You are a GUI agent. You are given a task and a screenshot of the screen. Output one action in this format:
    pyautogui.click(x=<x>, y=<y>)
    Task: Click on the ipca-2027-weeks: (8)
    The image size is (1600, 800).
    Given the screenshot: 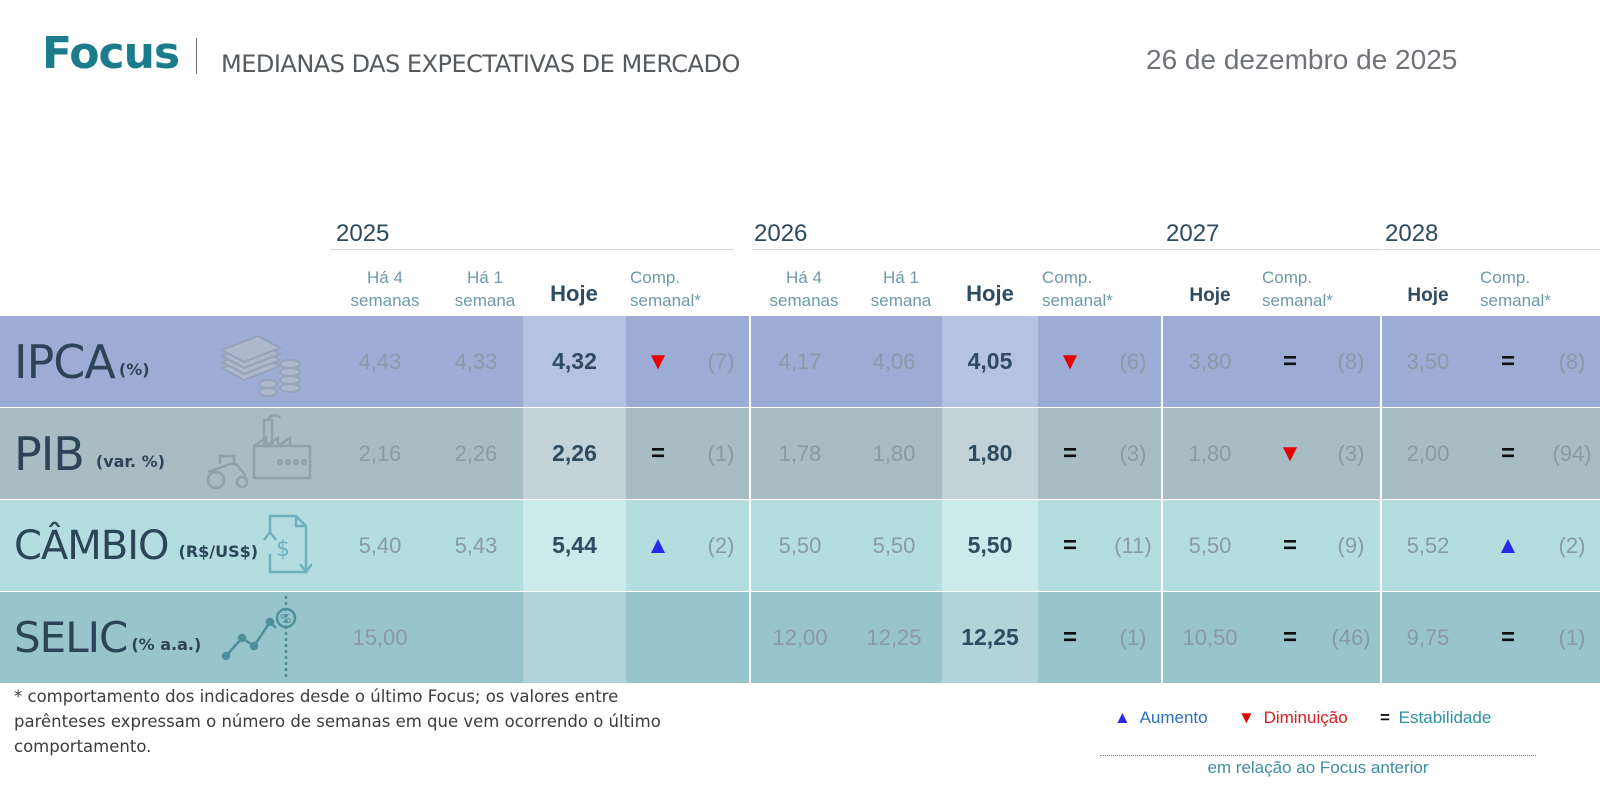 What is the action you would take?
    pyautogui.click(x=1351, y=361)
    